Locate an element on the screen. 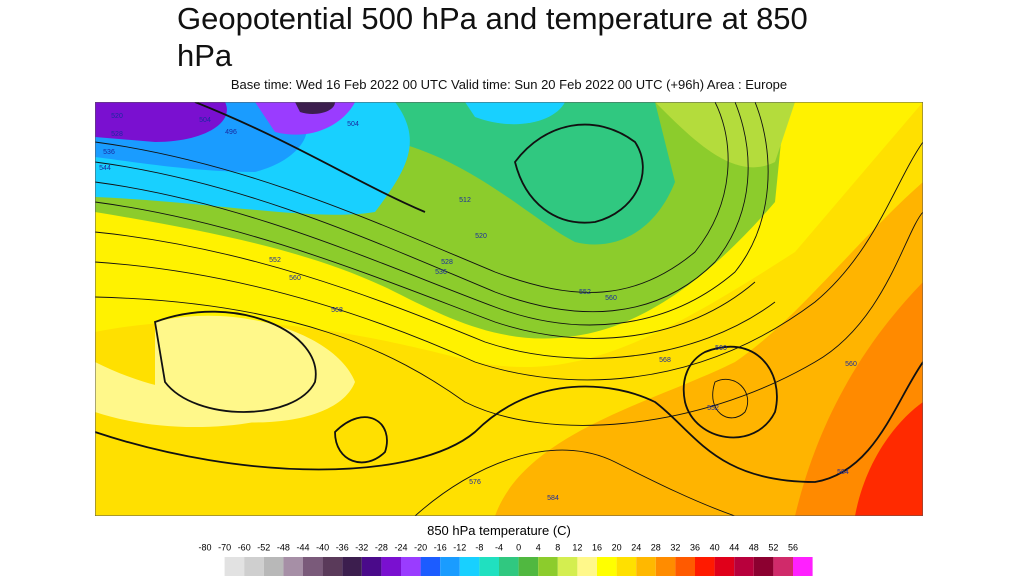  colorbar-label: 56 is located at coordinates (793, 547).